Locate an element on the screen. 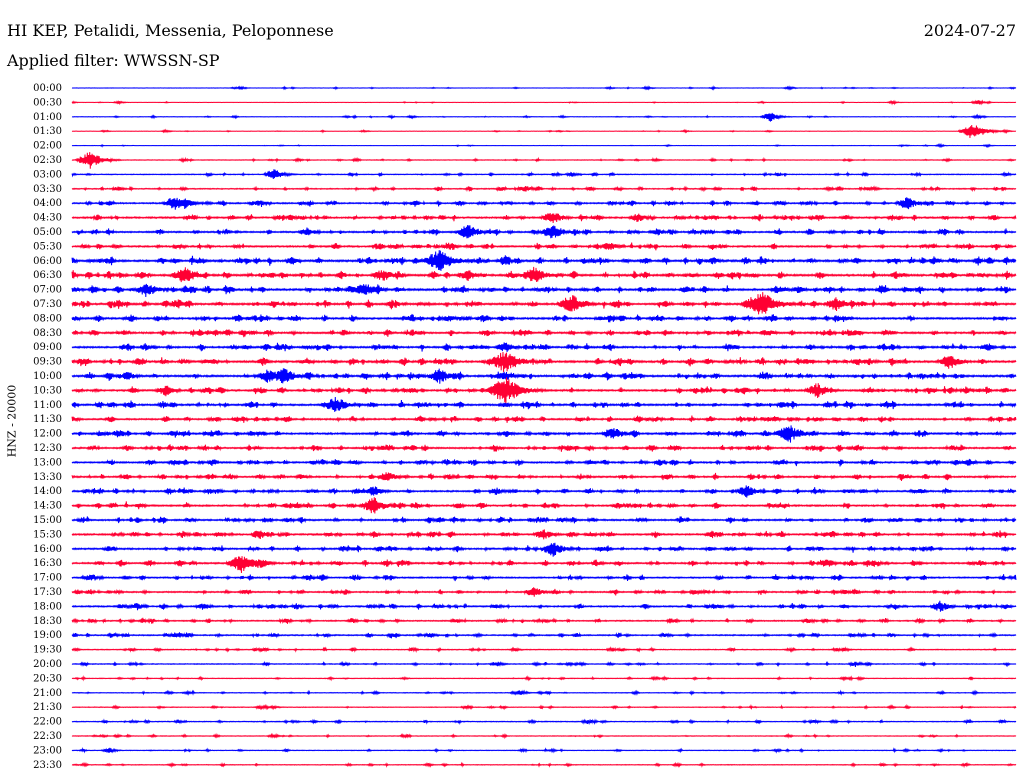 The image size is (1024, 780). row-time-label: 04:30 is located at coordinates (47, 218).